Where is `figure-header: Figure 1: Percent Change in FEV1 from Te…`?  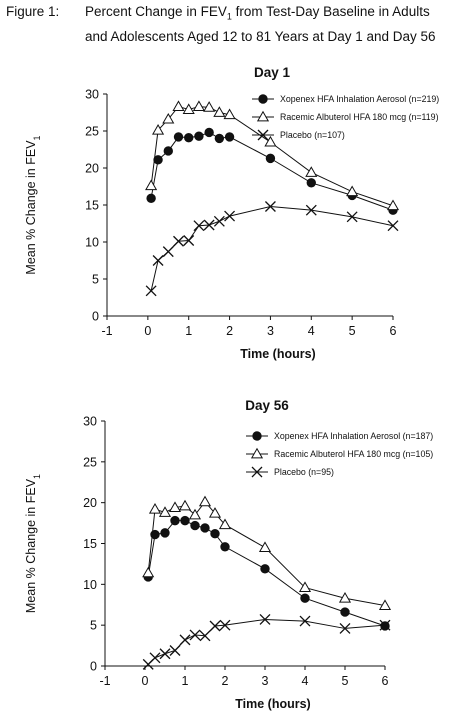
figure-header: Figure 1: Percent Change in FEV1 from Te… is located at coordinates (238, 23).